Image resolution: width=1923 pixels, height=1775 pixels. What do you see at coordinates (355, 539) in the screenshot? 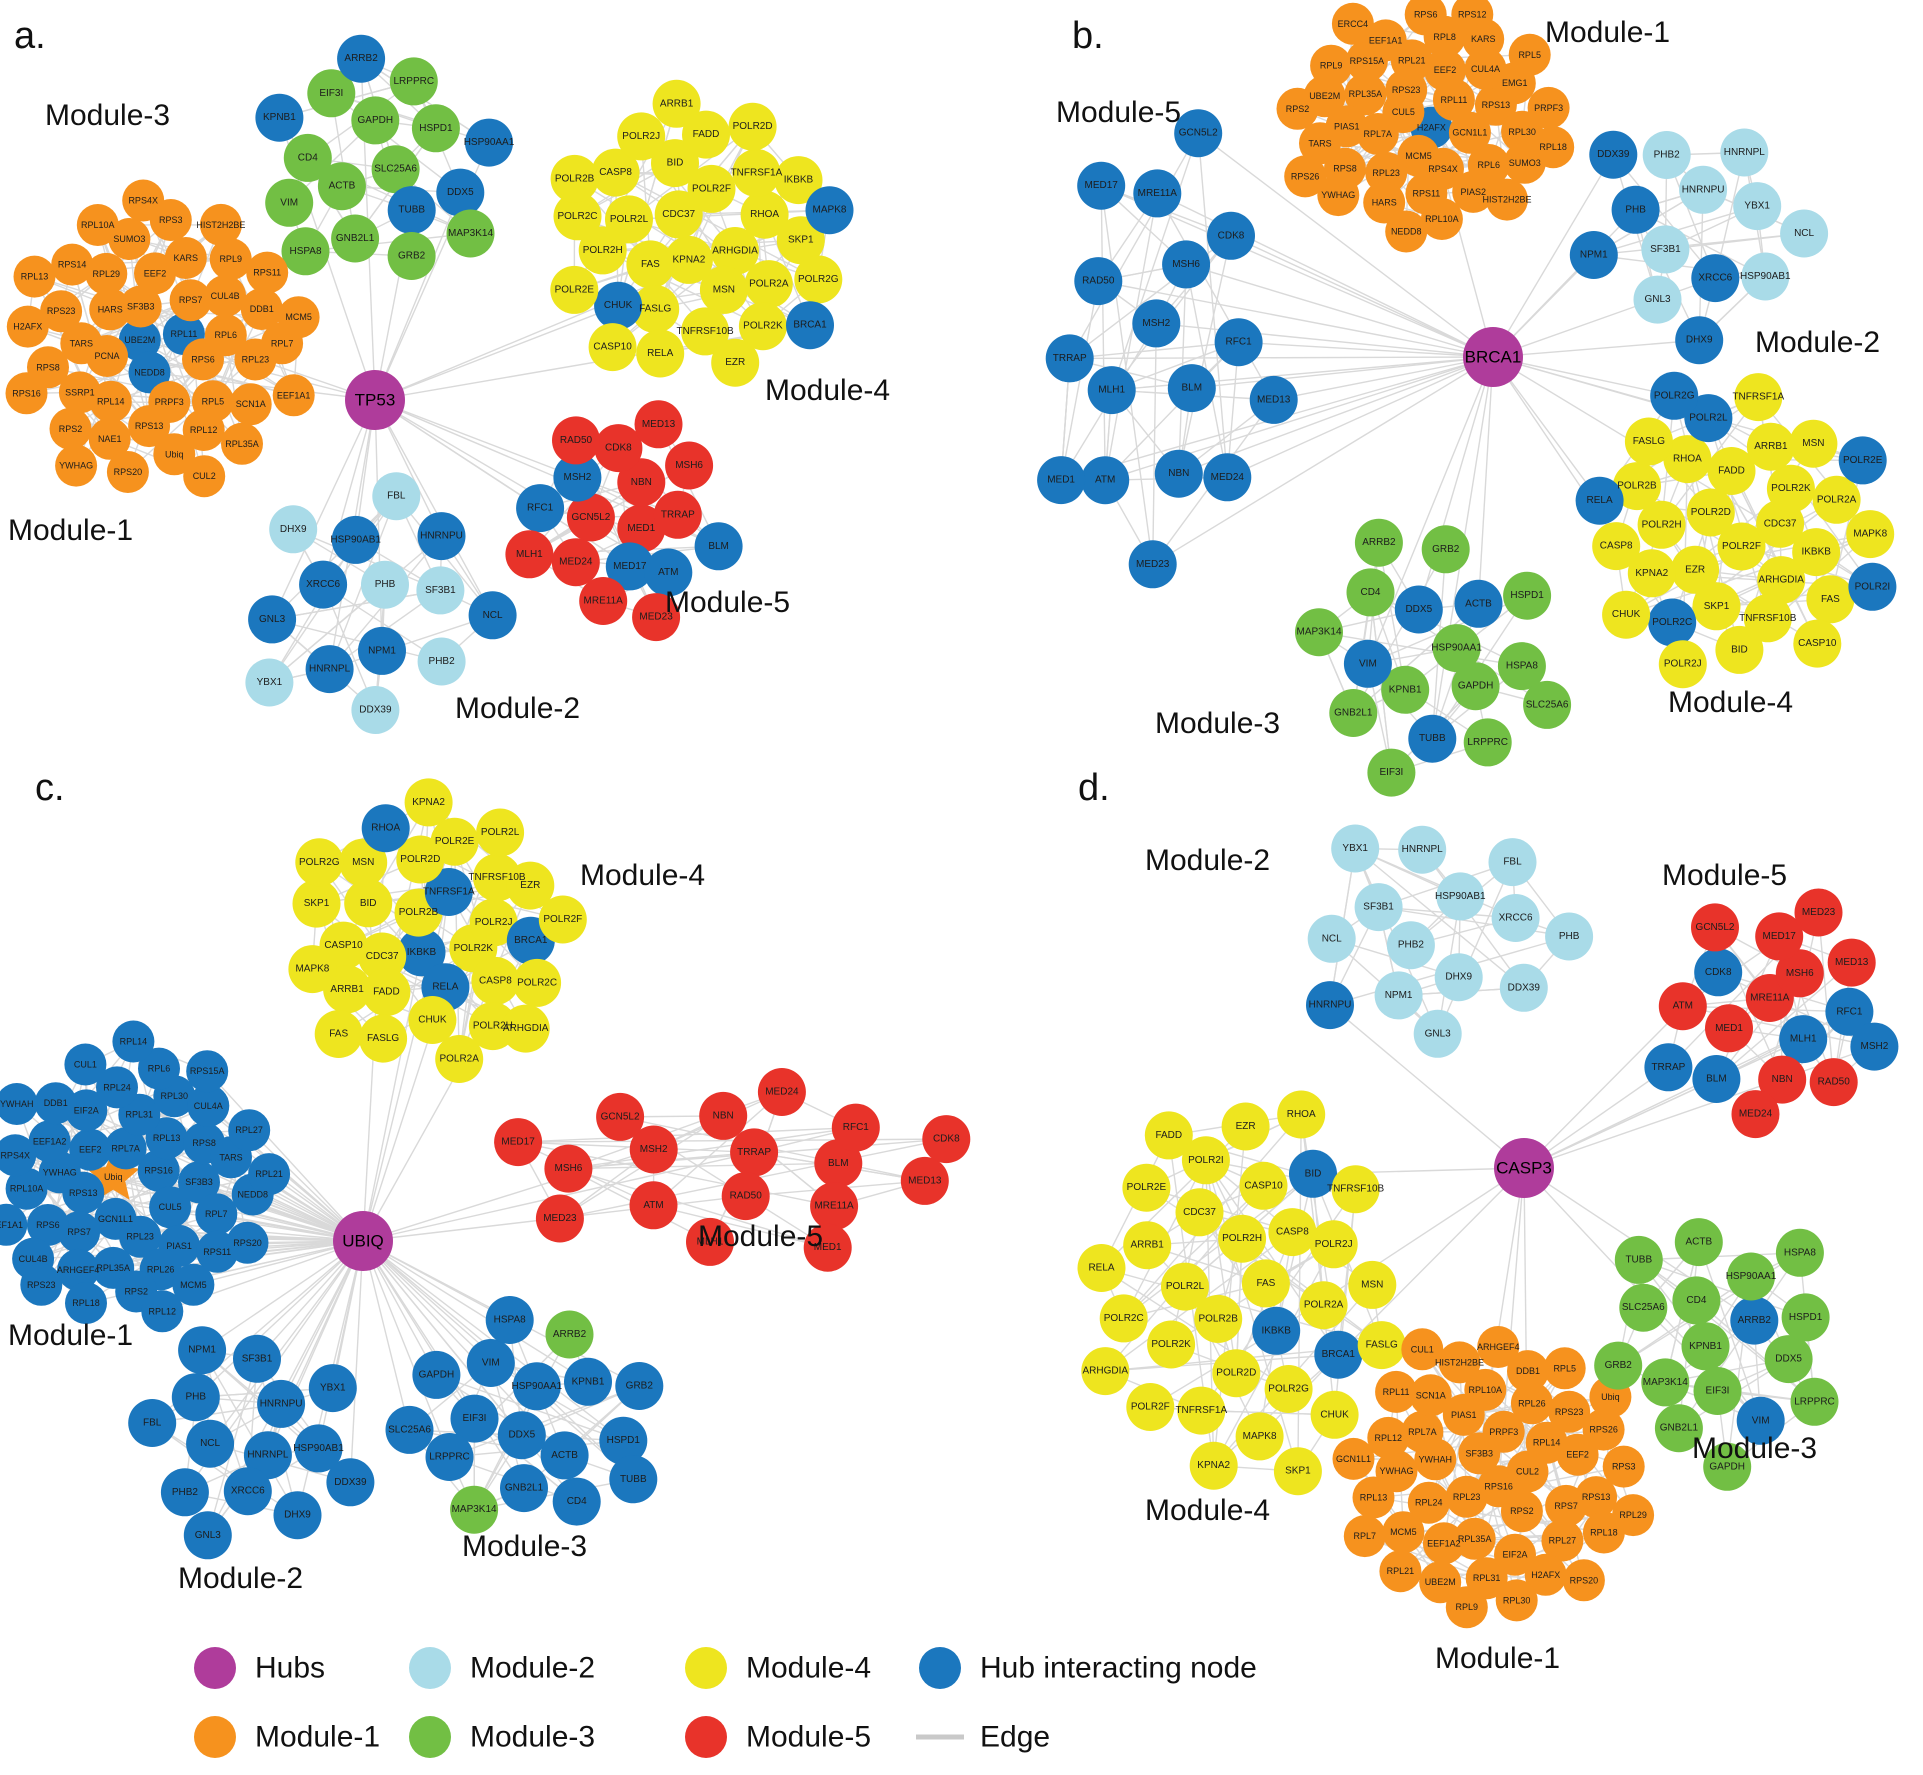
I see `node-HSP90AB1` at bounding box center [355, 539].